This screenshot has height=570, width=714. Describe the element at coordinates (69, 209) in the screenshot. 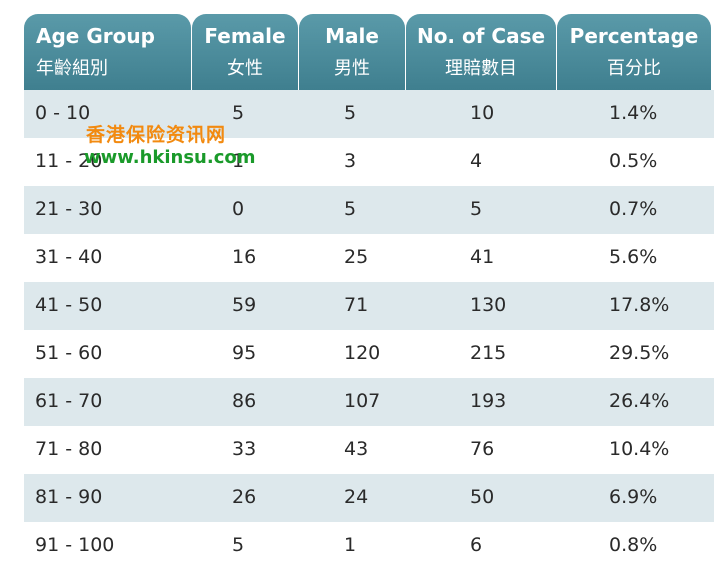

I see `cell-age-group: 21 - 30` at that location.